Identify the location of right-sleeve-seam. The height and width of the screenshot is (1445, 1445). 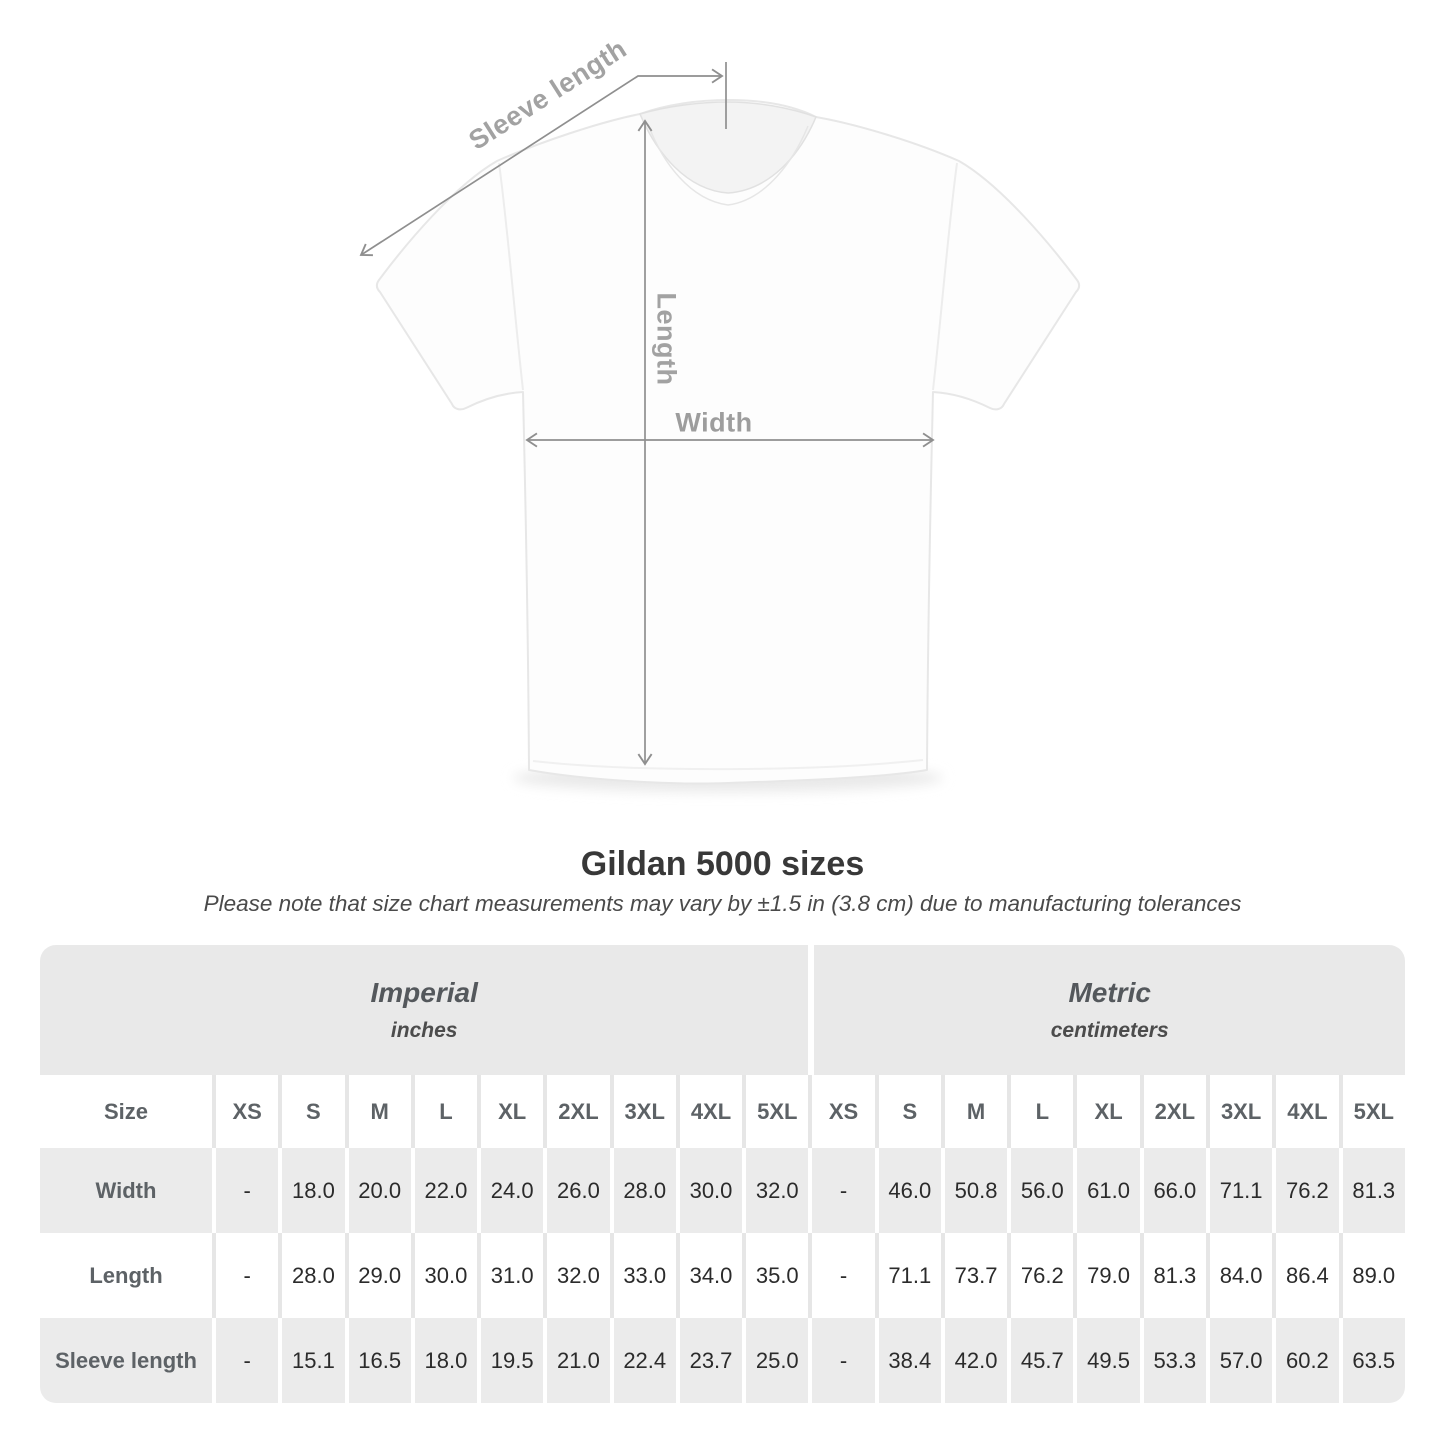
(945, 276).